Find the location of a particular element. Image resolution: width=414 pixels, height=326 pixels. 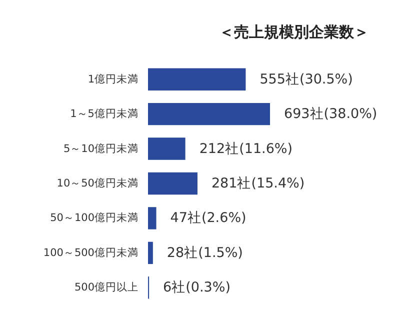

data-label: 28社(1.5%) is located at coordinates (204, 252).